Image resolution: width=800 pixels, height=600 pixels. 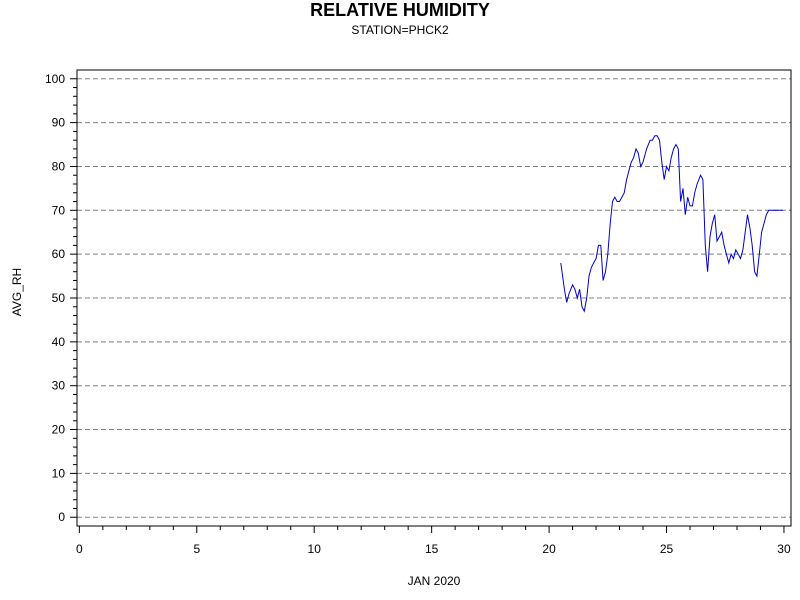 I want to click on x-tick-label: 5, so click(x=196, y=549).